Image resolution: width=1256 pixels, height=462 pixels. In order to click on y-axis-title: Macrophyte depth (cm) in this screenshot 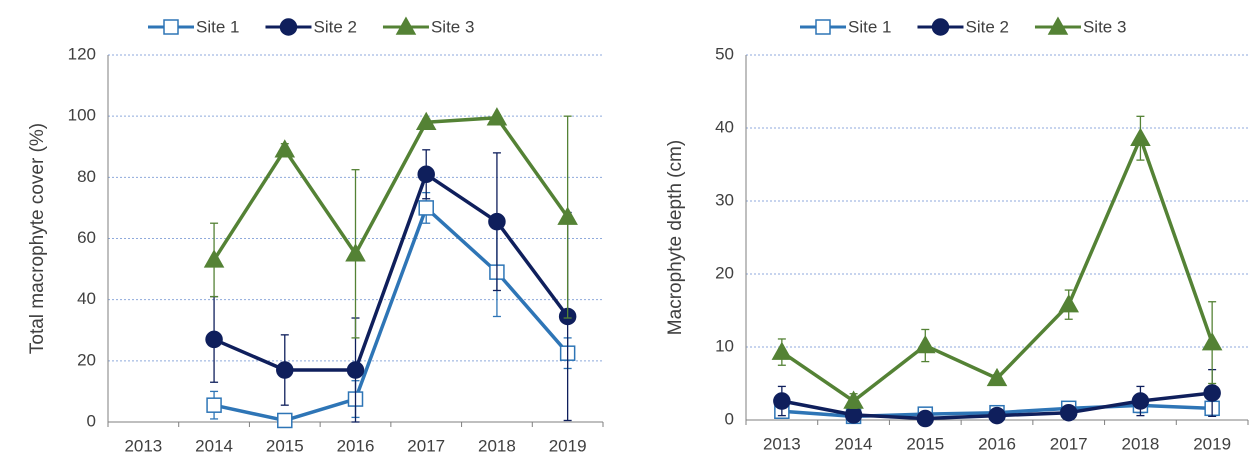, I will do `click(675, 237)`.